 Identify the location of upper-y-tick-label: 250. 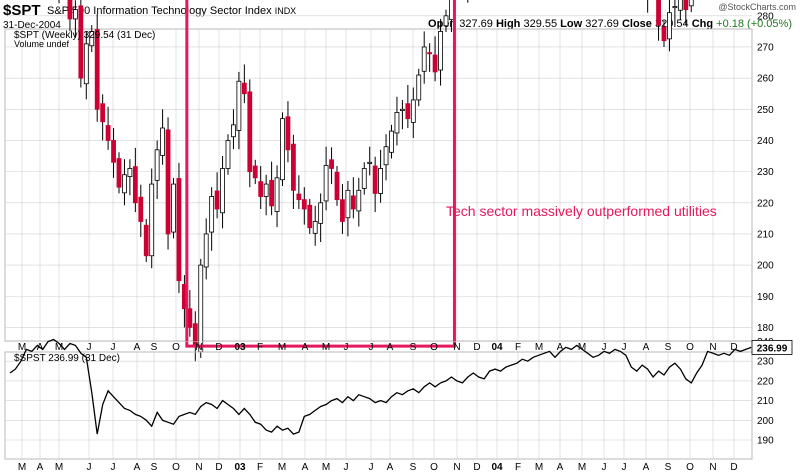
(765, 110).